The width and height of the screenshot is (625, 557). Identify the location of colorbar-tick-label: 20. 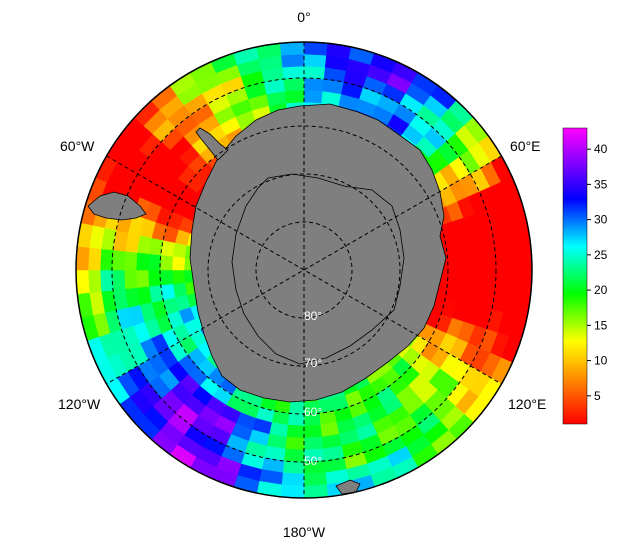
(601, 290).